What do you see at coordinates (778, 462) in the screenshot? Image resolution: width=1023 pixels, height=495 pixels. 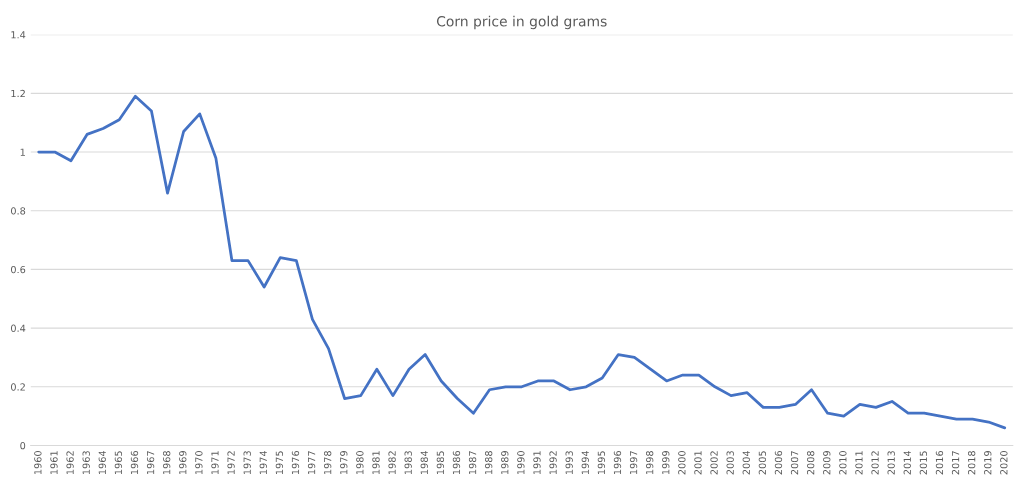 I see `x-tick-label: 2006` at bounding box center [778, 462].